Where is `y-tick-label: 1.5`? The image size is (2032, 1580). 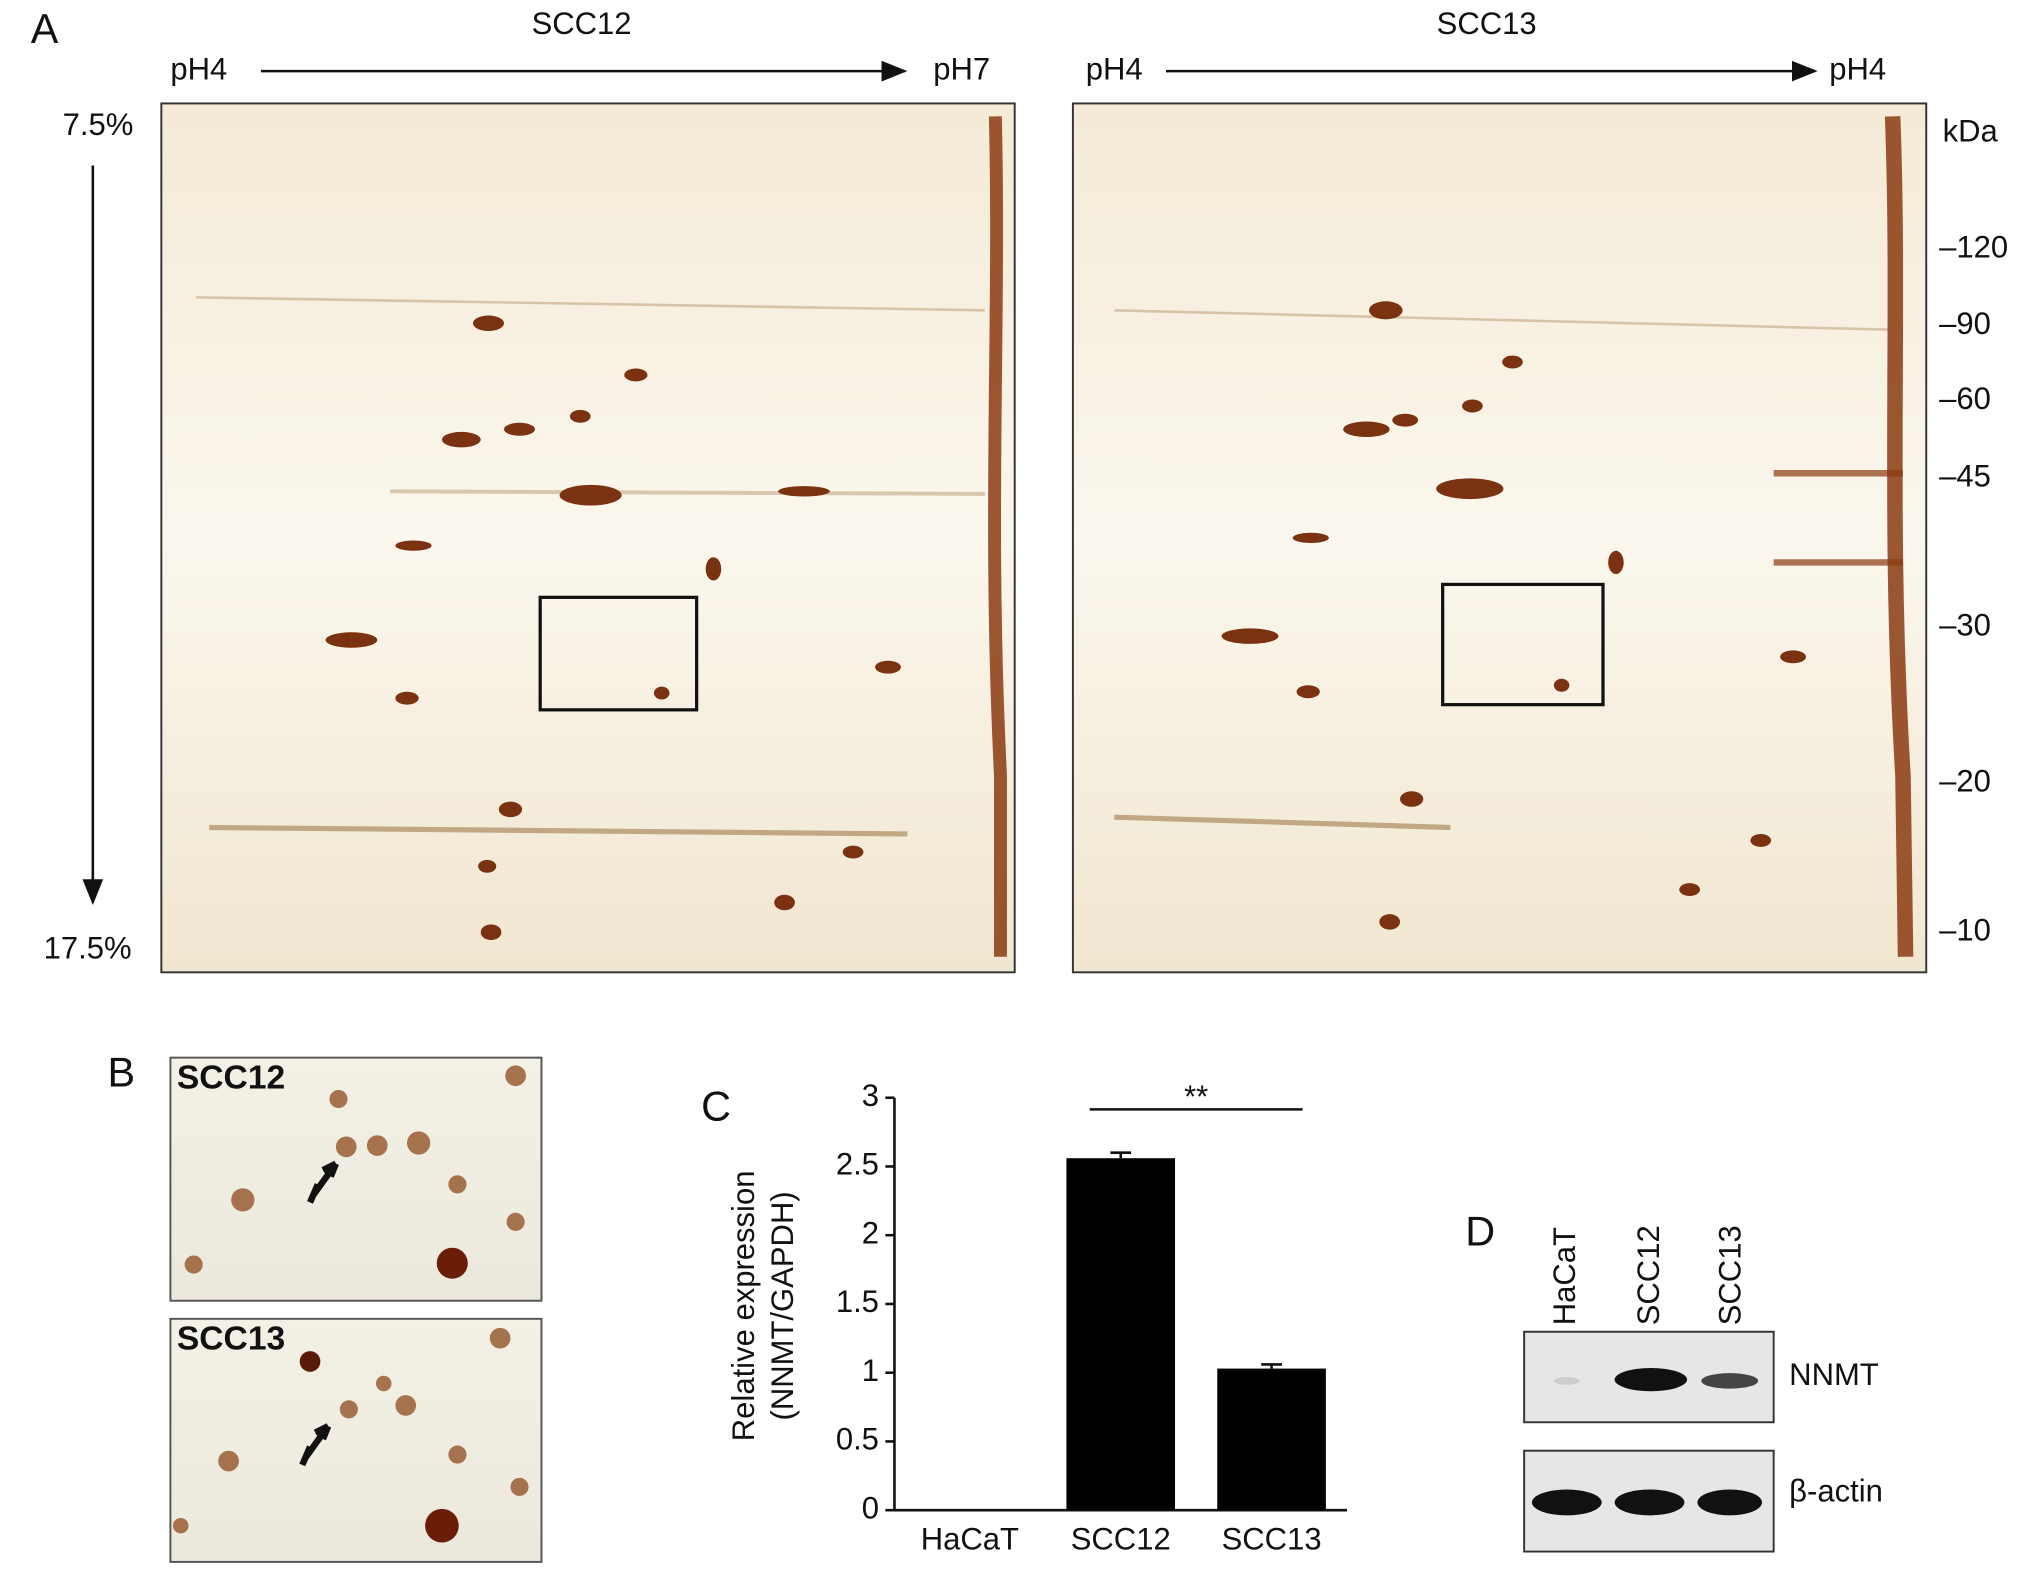 y-tick-label: 1.5 is located at coordinates (857, 1301).